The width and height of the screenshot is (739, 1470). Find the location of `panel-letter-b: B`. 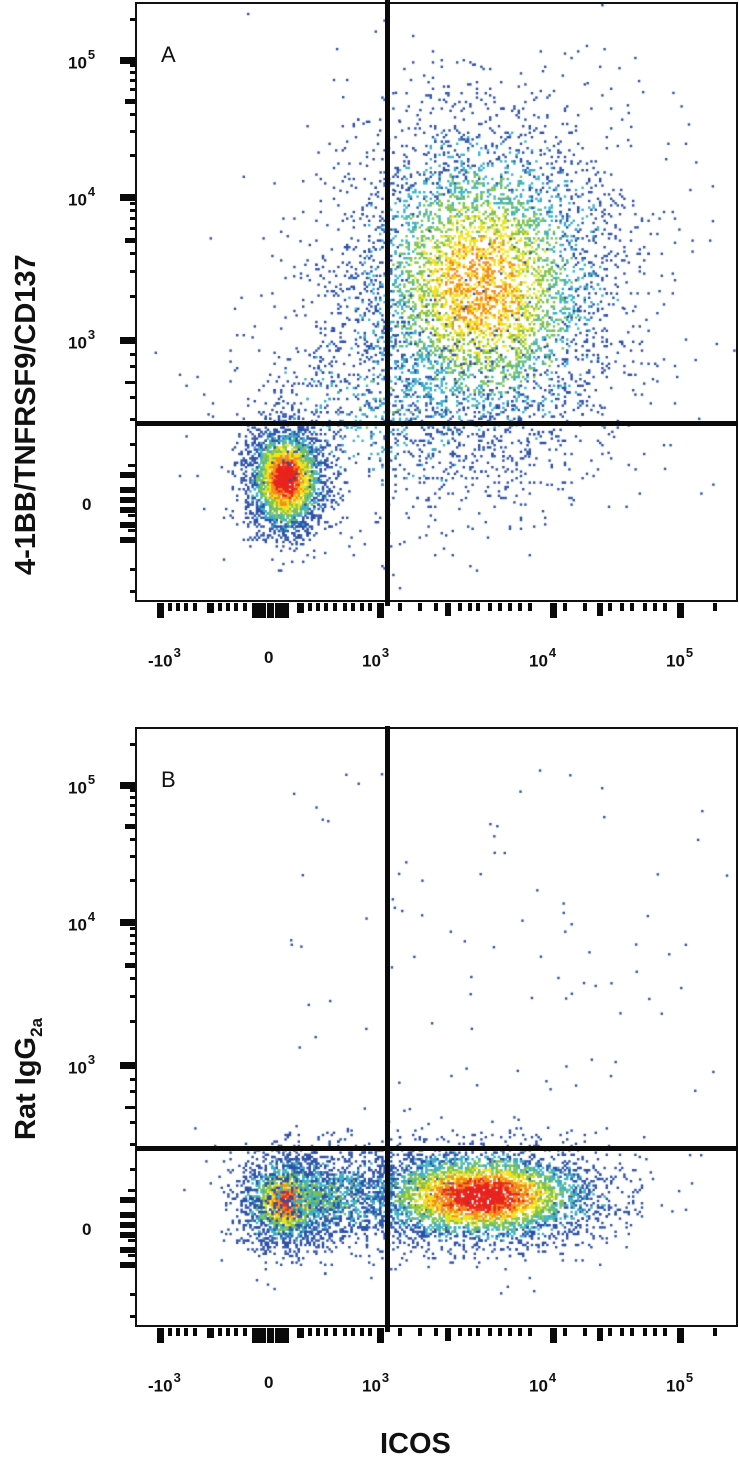

panel-letter-b: B is located at coordinates (168, 779).